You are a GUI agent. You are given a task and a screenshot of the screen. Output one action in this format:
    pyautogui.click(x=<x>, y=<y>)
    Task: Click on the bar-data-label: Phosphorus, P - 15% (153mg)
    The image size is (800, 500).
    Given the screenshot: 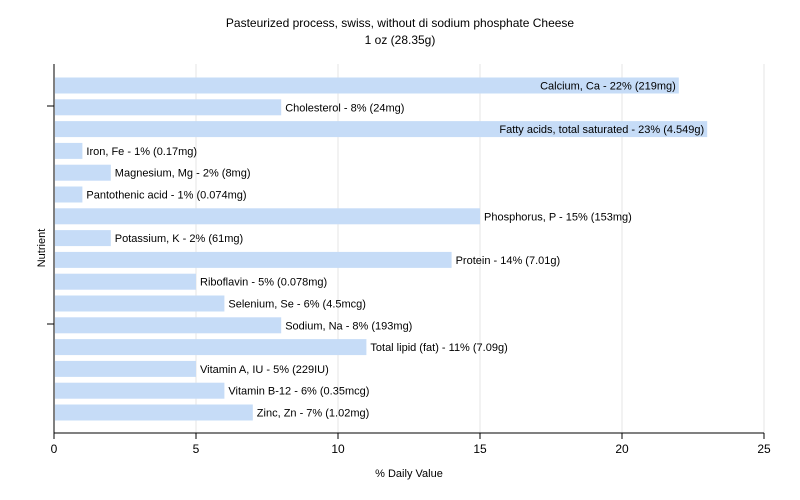 What is the action you would take?
    pyautogui.click(x=558, y=217)
    